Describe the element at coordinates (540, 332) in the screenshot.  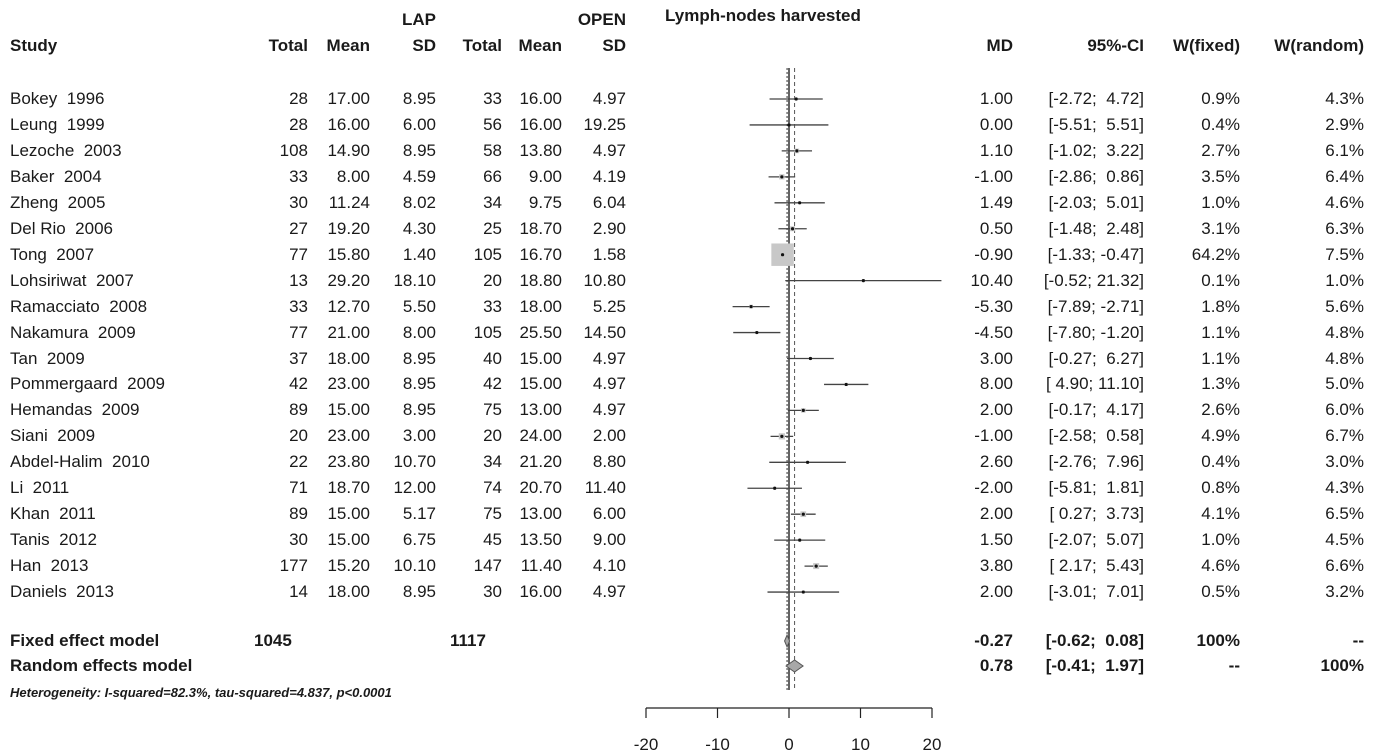
I see `study-open-mean: 25.50` at that location.